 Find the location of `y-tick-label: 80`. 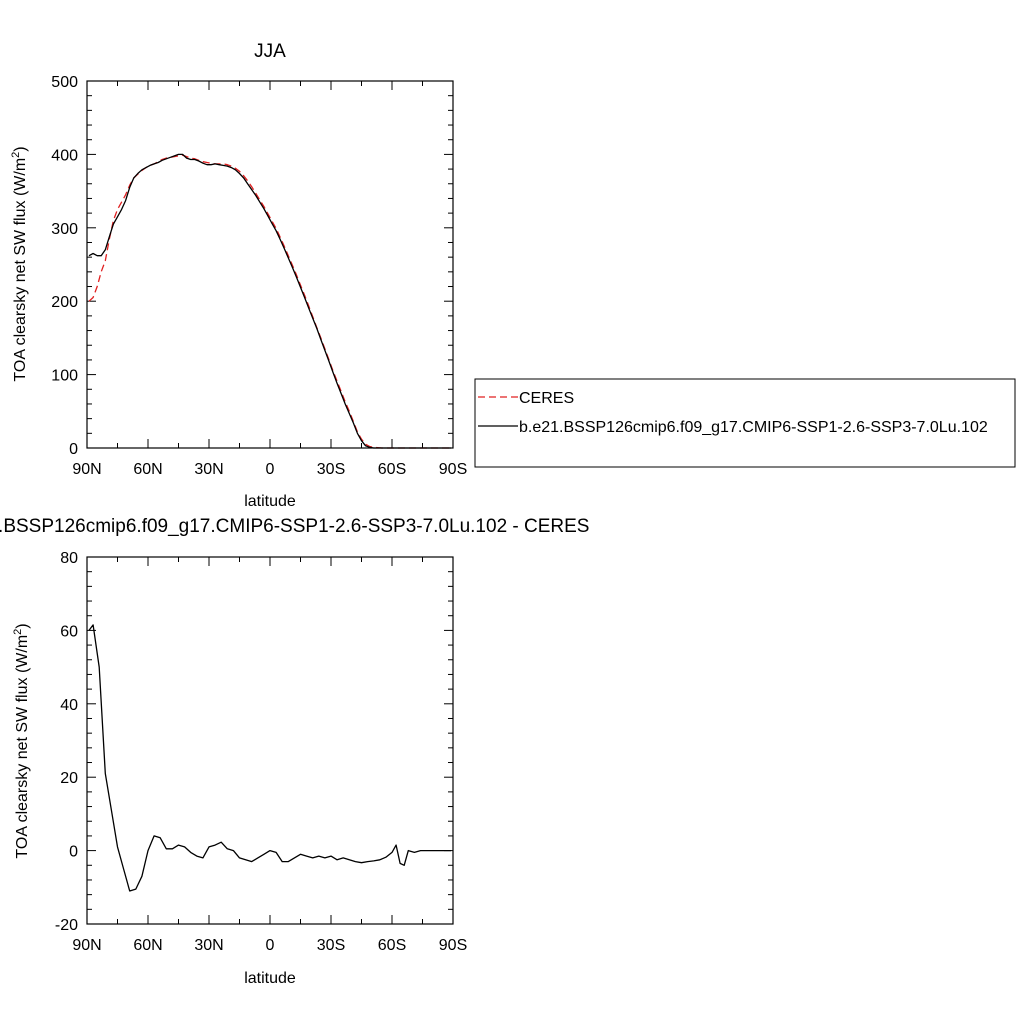

y-tick-label: 80 is located at coordinates (69, 558).